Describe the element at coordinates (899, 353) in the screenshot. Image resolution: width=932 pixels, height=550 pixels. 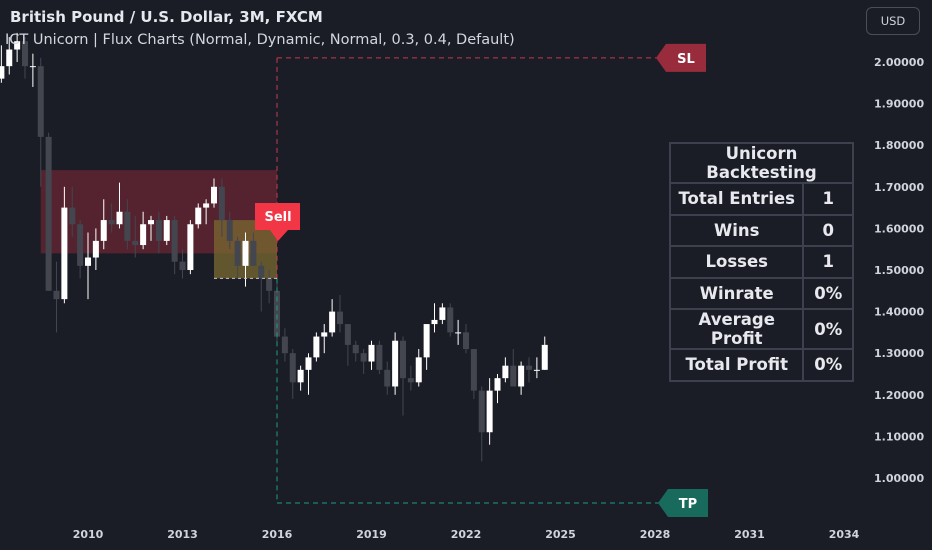
I see `y-tick-label: 1.30000` at that location.